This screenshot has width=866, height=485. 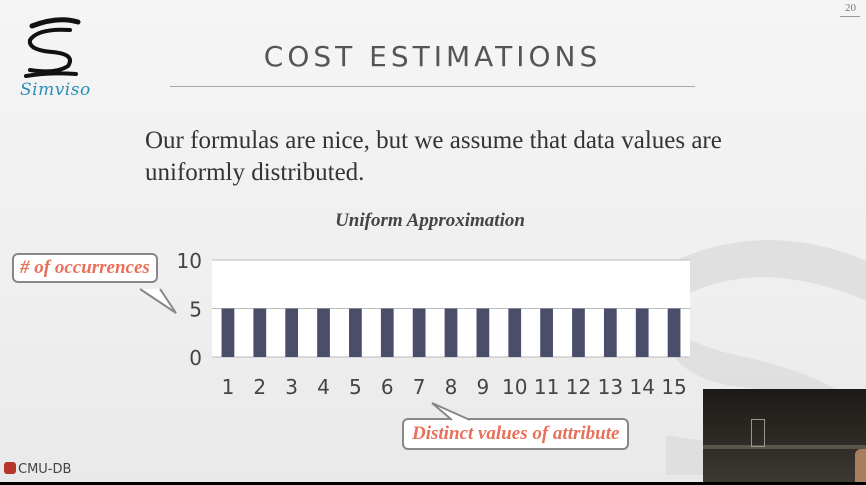 I want to click on x-tick-label: 5, so click(x=355, y=387).